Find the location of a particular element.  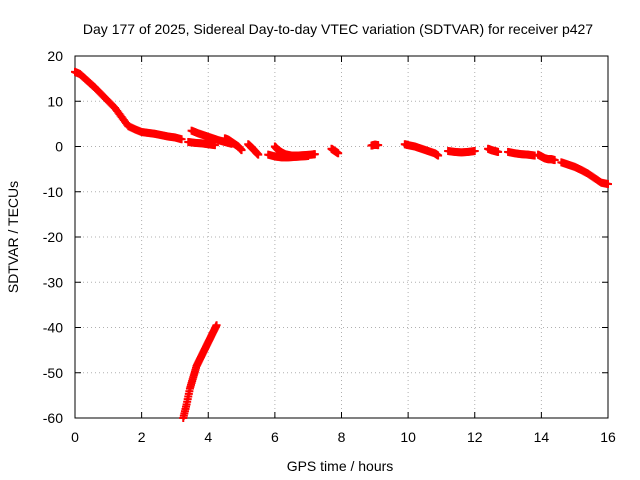

x-tick-label: 14 is located at coordinates (542, 437).